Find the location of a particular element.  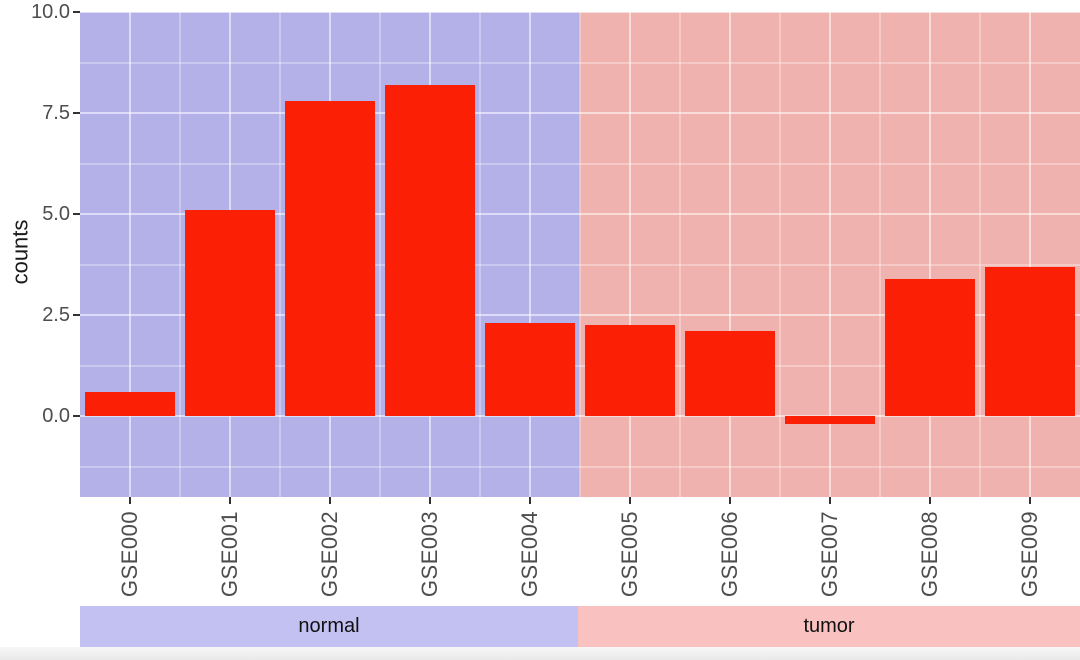

facet-strip-normal: normal is located at coordinates (329, 626).